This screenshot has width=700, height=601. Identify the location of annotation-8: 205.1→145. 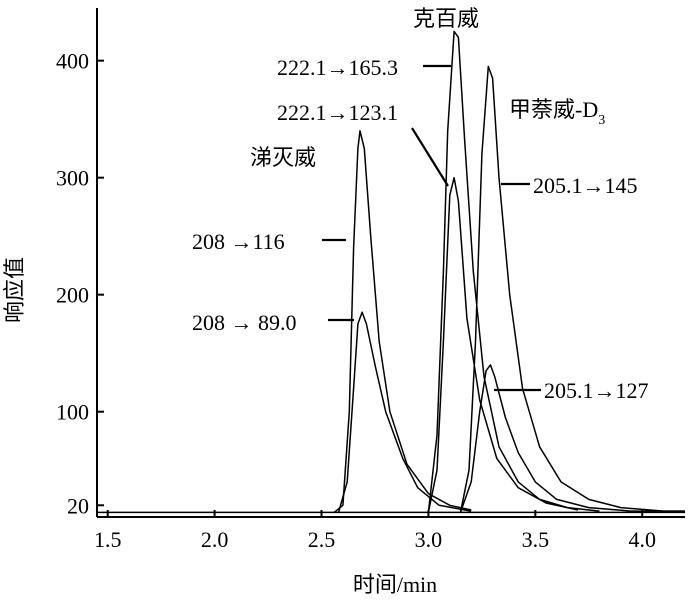
(569, 185).